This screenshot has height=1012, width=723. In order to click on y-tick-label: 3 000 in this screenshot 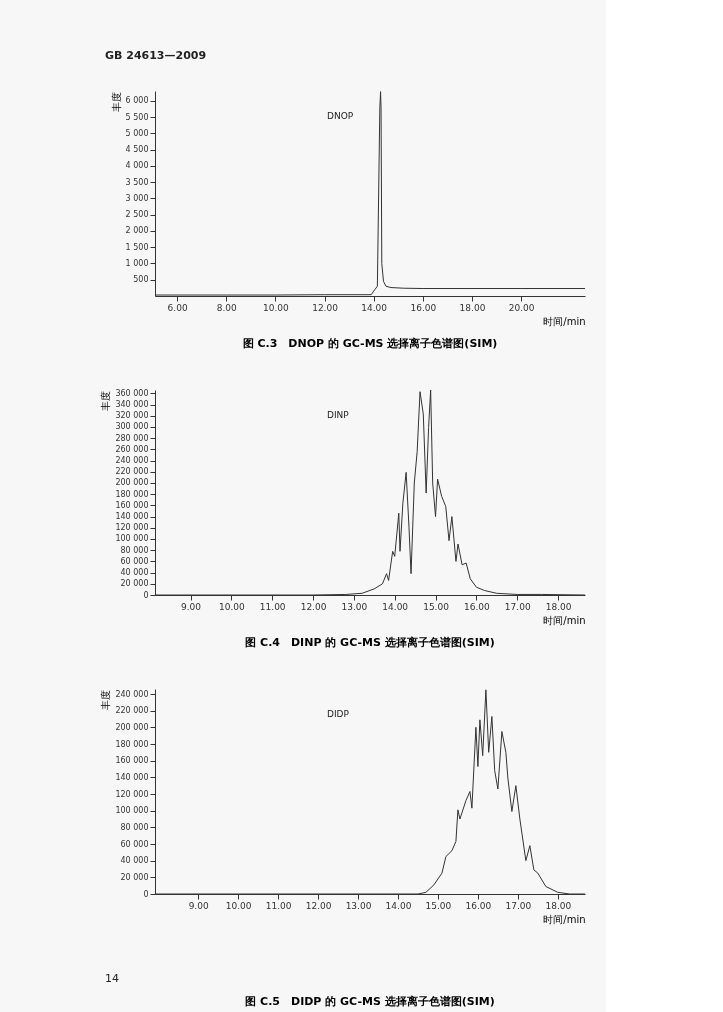, I will do `click(137, 198)`.